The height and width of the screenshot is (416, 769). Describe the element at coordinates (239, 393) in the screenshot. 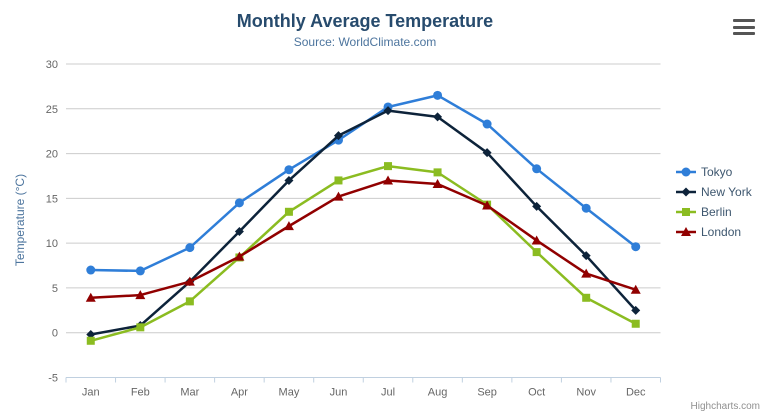

I see `x-axis-label: Apr` at that location.